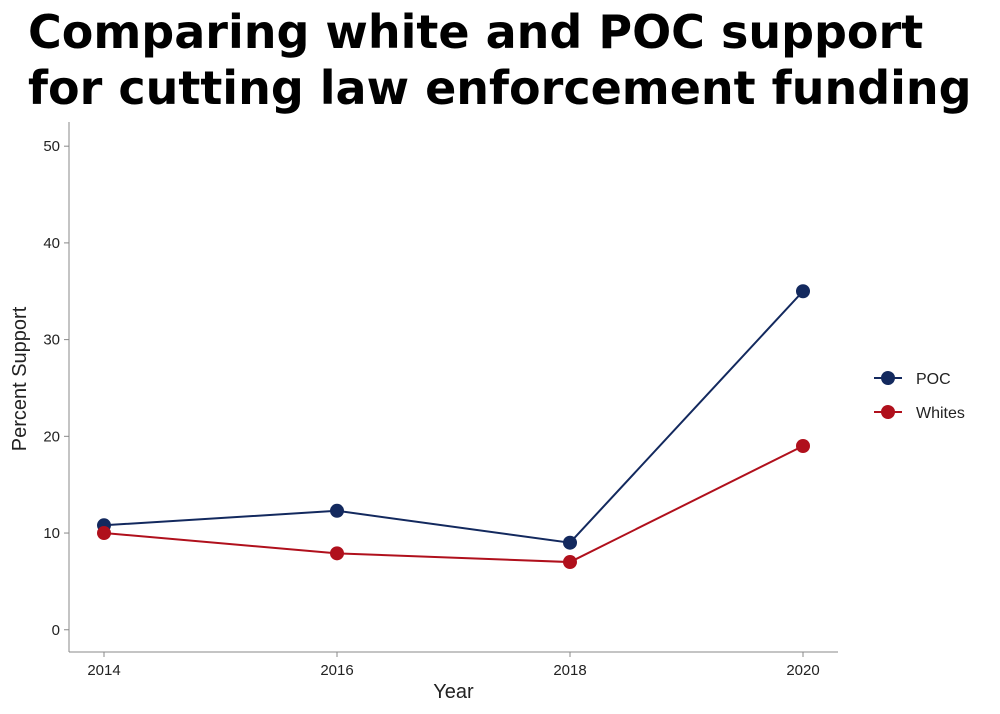 The image size is (1000, 714). What do you see at coordinates (51, 146) in the screenshot?
I see `y-tick-label: 50` at bounding box center [51, 146].